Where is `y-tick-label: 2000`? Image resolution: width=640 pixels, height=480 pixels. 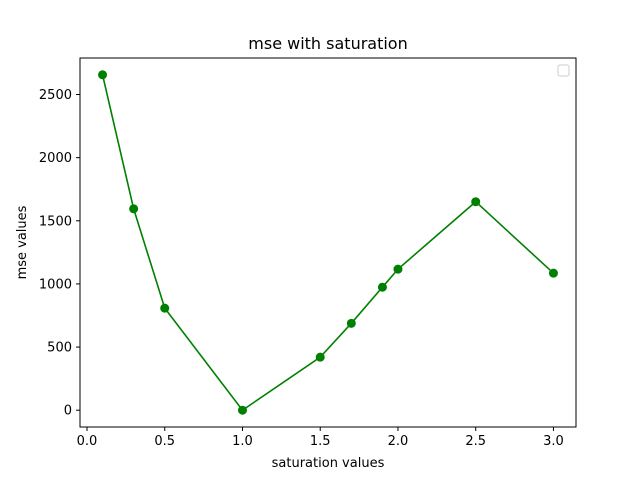
y-tick-label: 2000 is located at coordinates (55, 158).